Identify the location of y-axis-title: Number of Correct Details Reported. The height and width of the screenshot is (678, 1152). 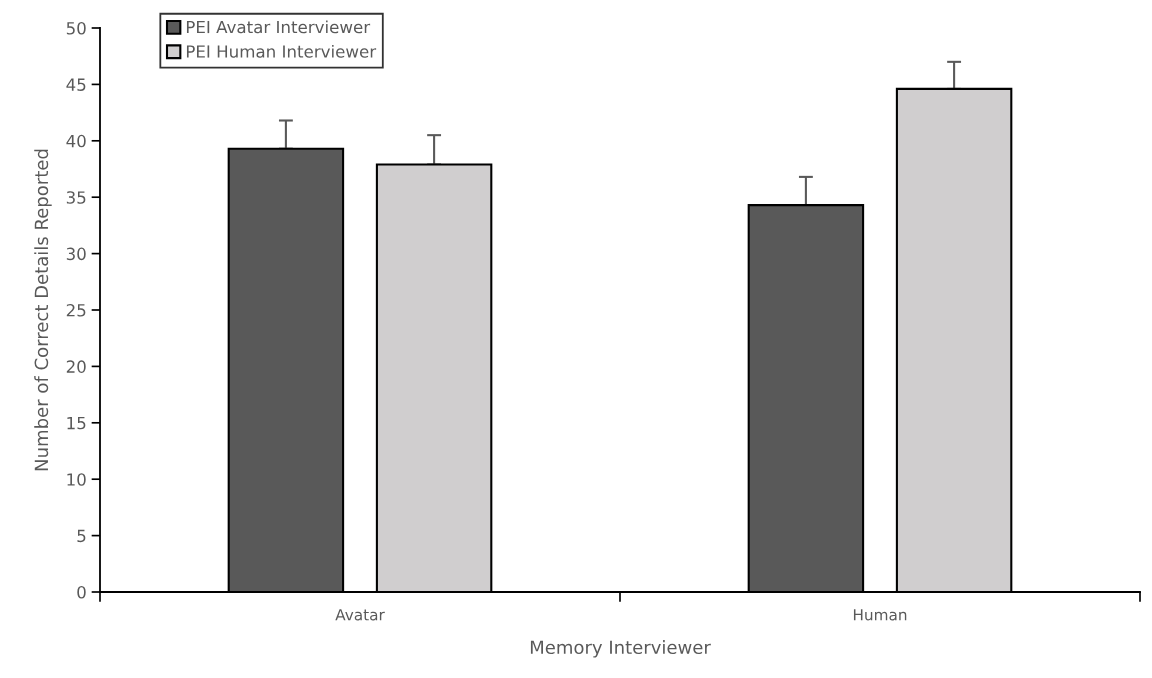
(43, 310).